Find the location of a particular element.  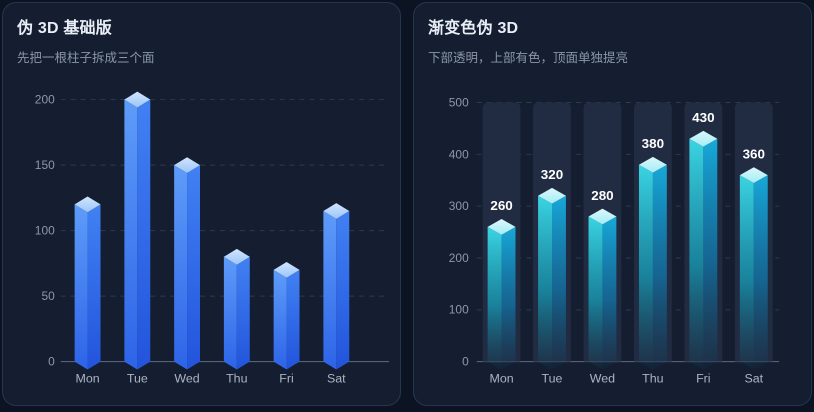

y-axis-tick-label: 500 is located at coordinates (459, 103).